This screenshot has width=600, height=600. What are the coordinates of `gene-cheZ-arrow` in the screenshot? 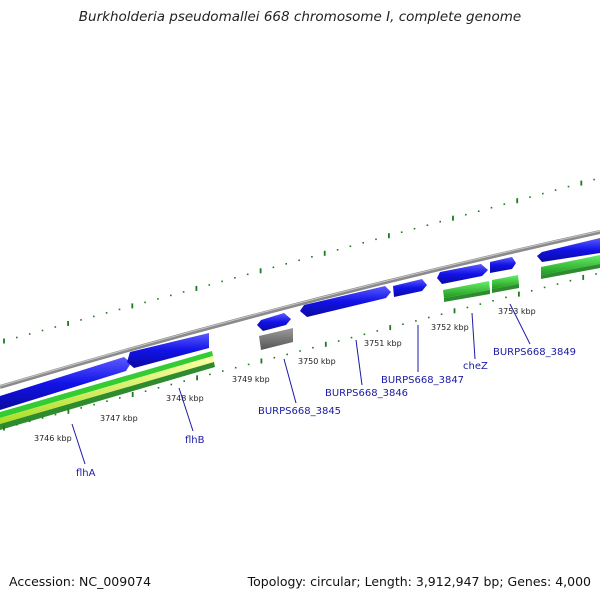 It's located at (462, 274).